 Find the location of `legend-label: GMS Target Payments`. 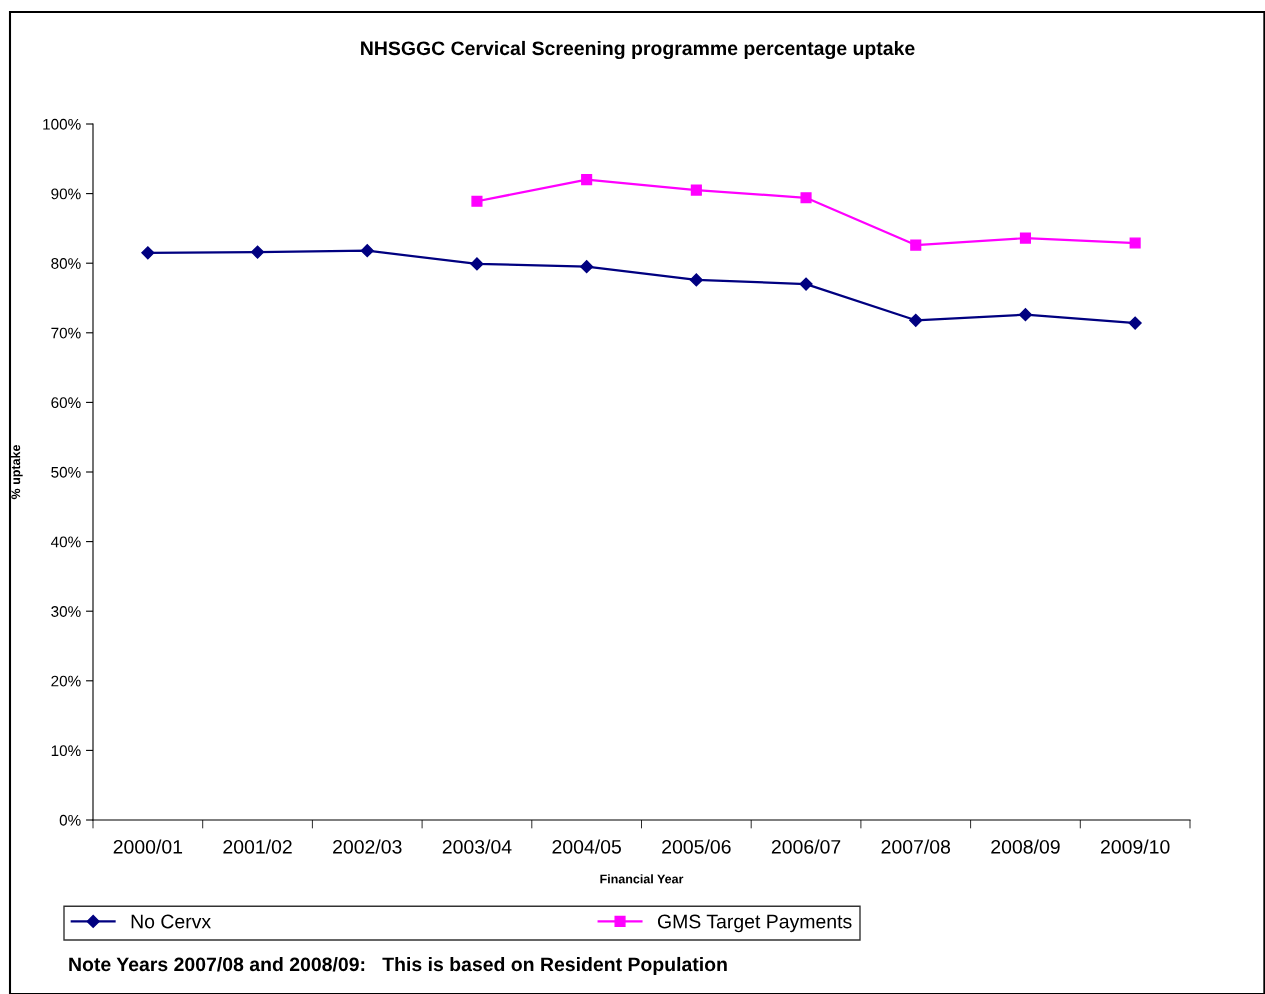

legend-label: GMS Target Payments is located at coordinates (754, 923).